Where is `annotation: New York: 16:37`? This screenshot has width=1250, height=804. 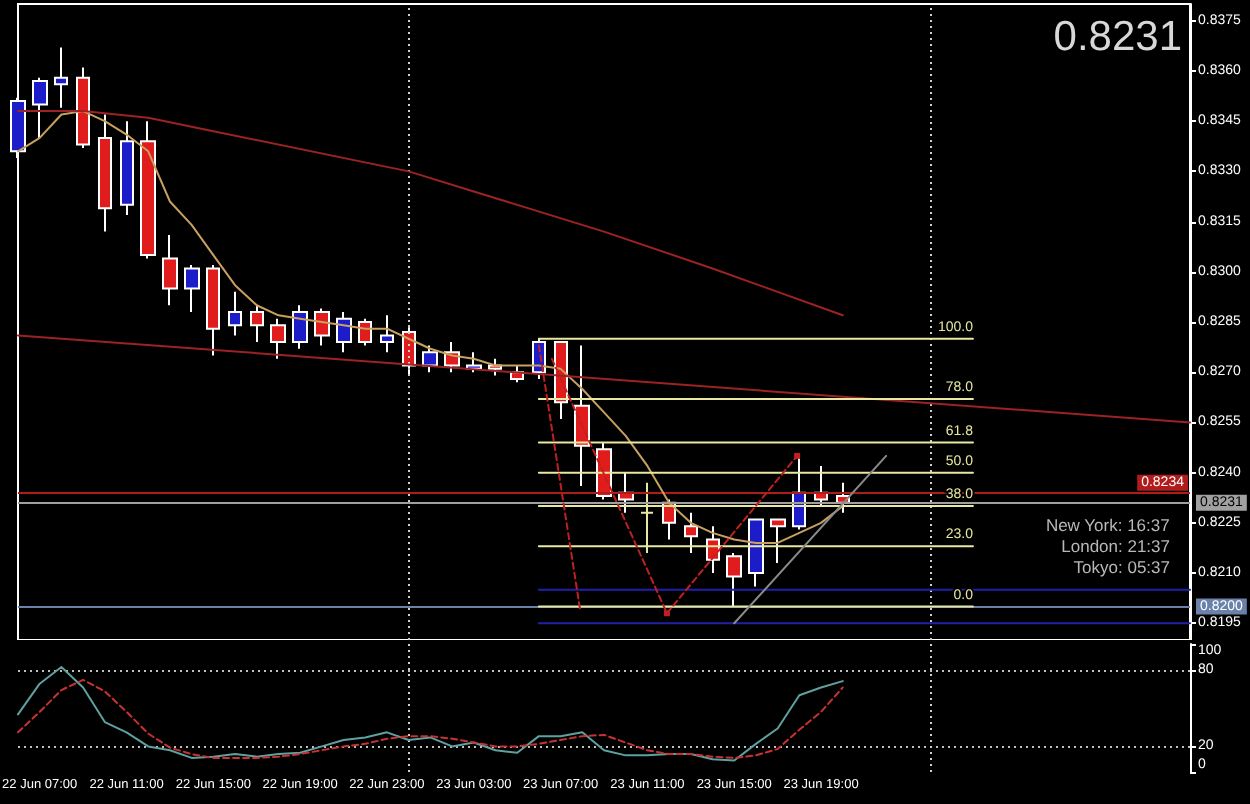
annotation: New York: 16:37 is located at coordinates (1108, 525).